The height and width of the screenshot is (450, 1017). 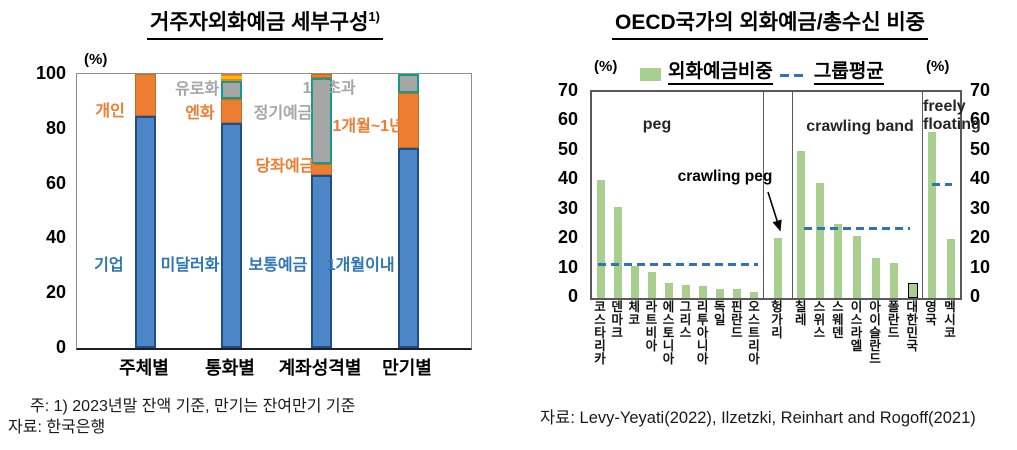 I want to click on bar-label-엔화: 엔화, so click(x=200, y=113).